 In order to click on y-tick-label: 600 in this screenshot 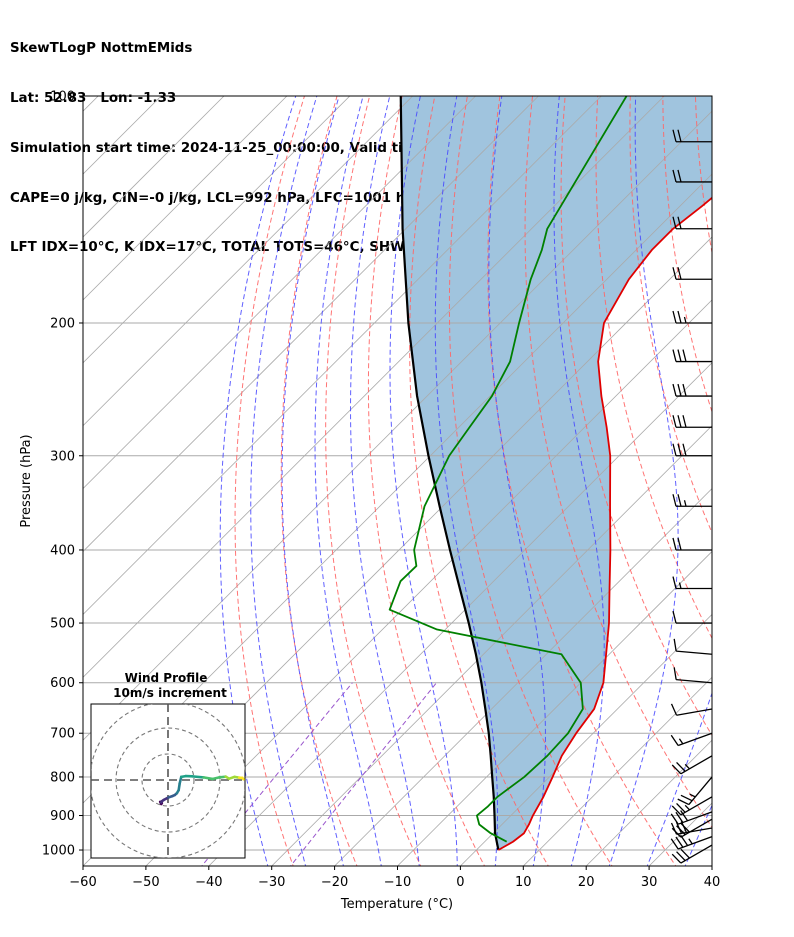, I will do `click(62, 683)`.